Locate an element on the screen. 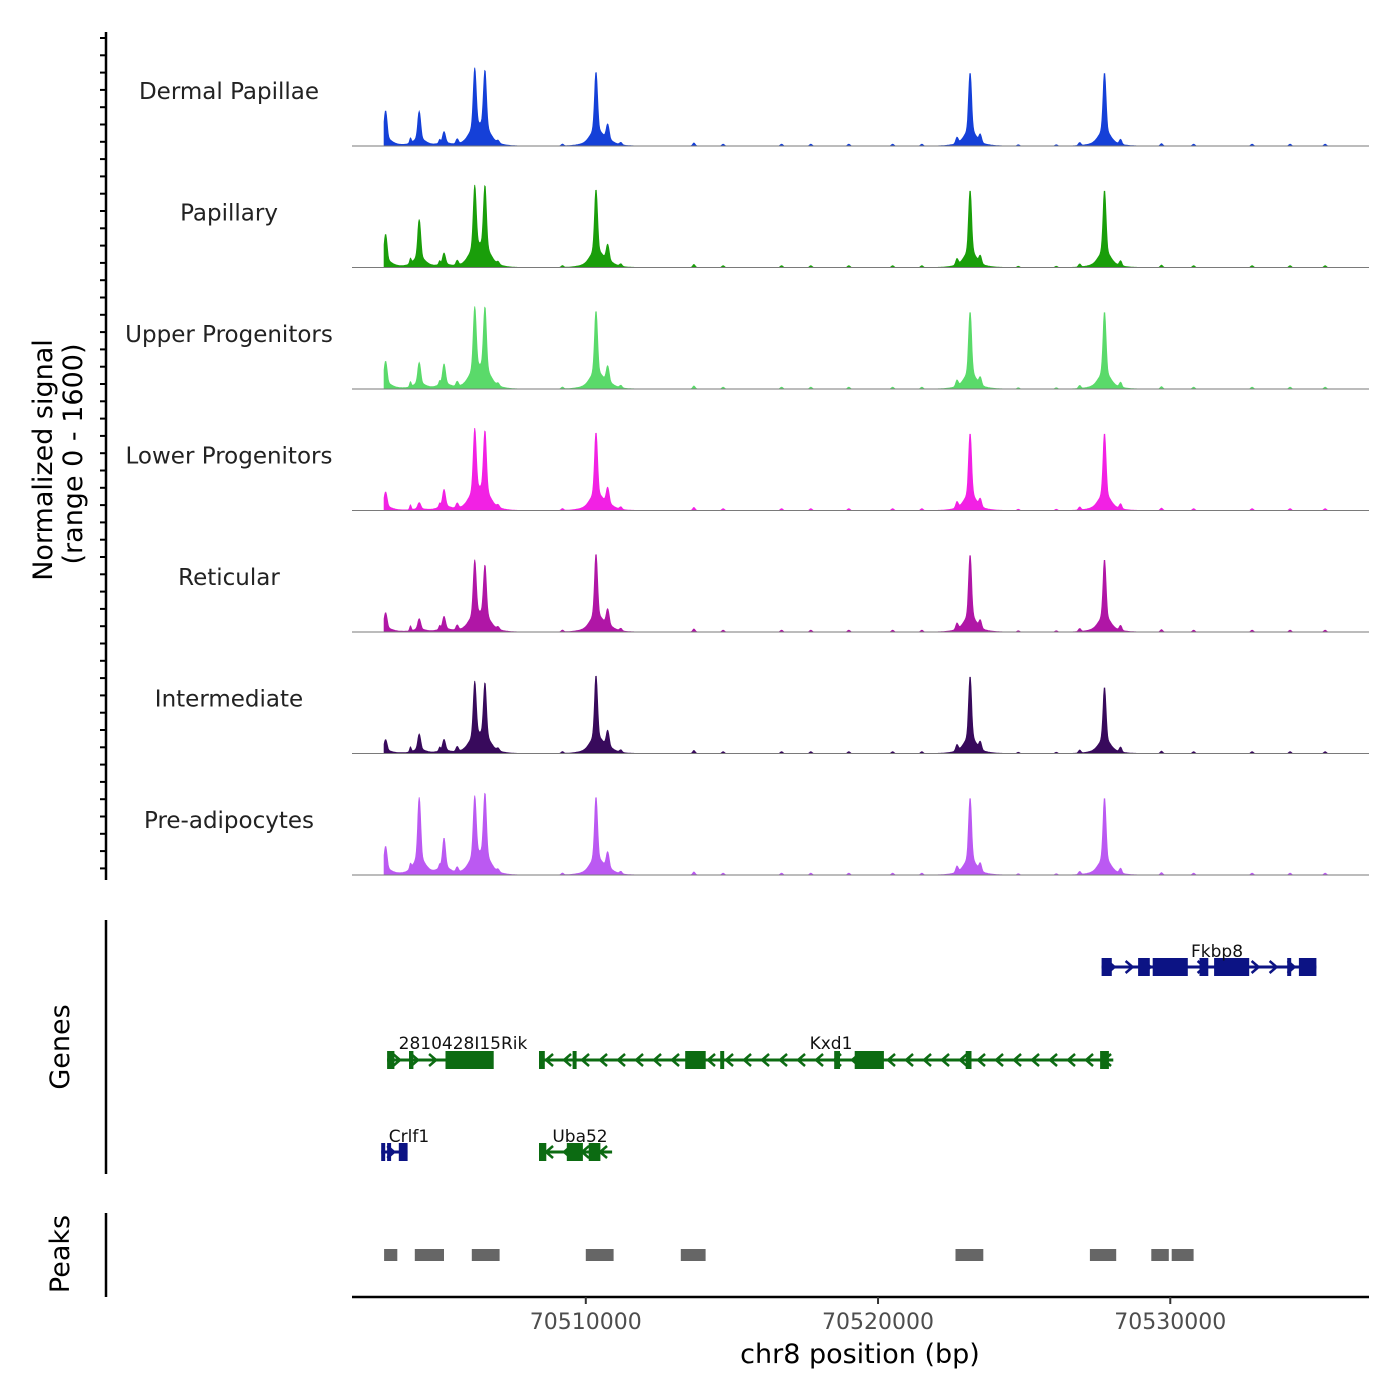 The height and width of the screenshot is (1400, 1400). gene-fkbp8: Fkbp8 is located at coordinates (1209, 959).